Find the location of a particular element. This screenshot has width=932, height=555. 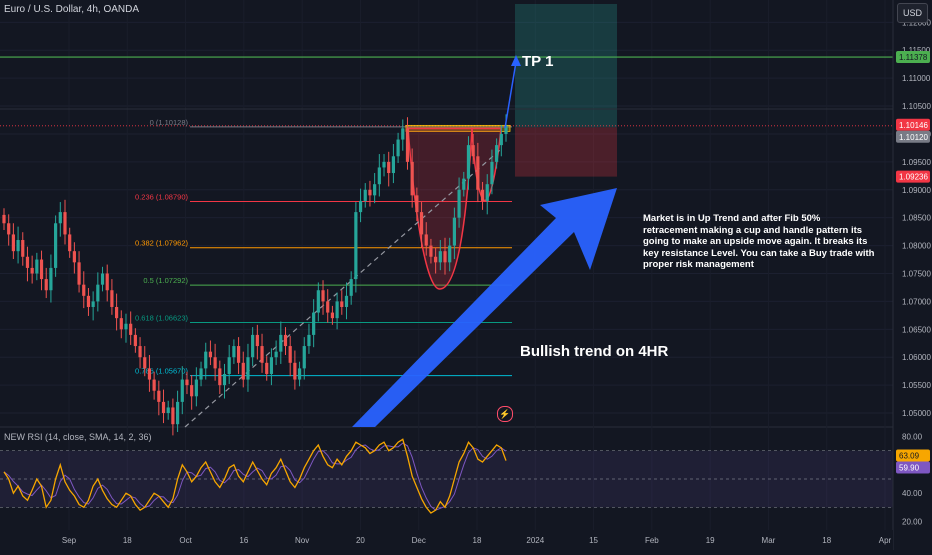

time-tick-label: Apr is located at coordinates (885, 540).